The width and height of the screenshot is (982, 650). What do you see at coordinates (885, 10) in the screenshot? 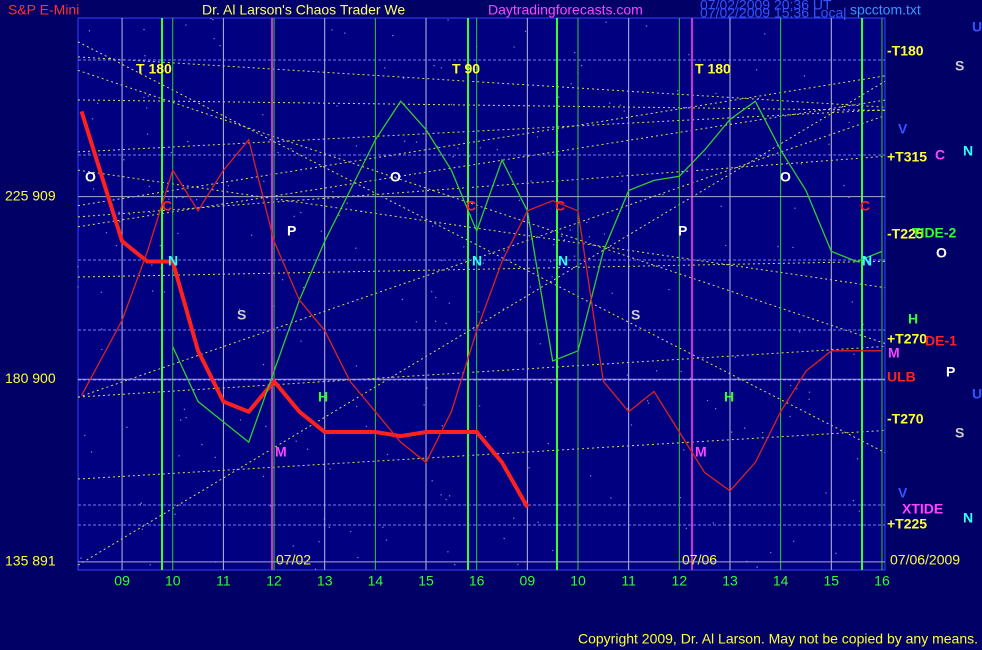
I see `file-name: spcctom.txt` at bounding box center [885, 10].